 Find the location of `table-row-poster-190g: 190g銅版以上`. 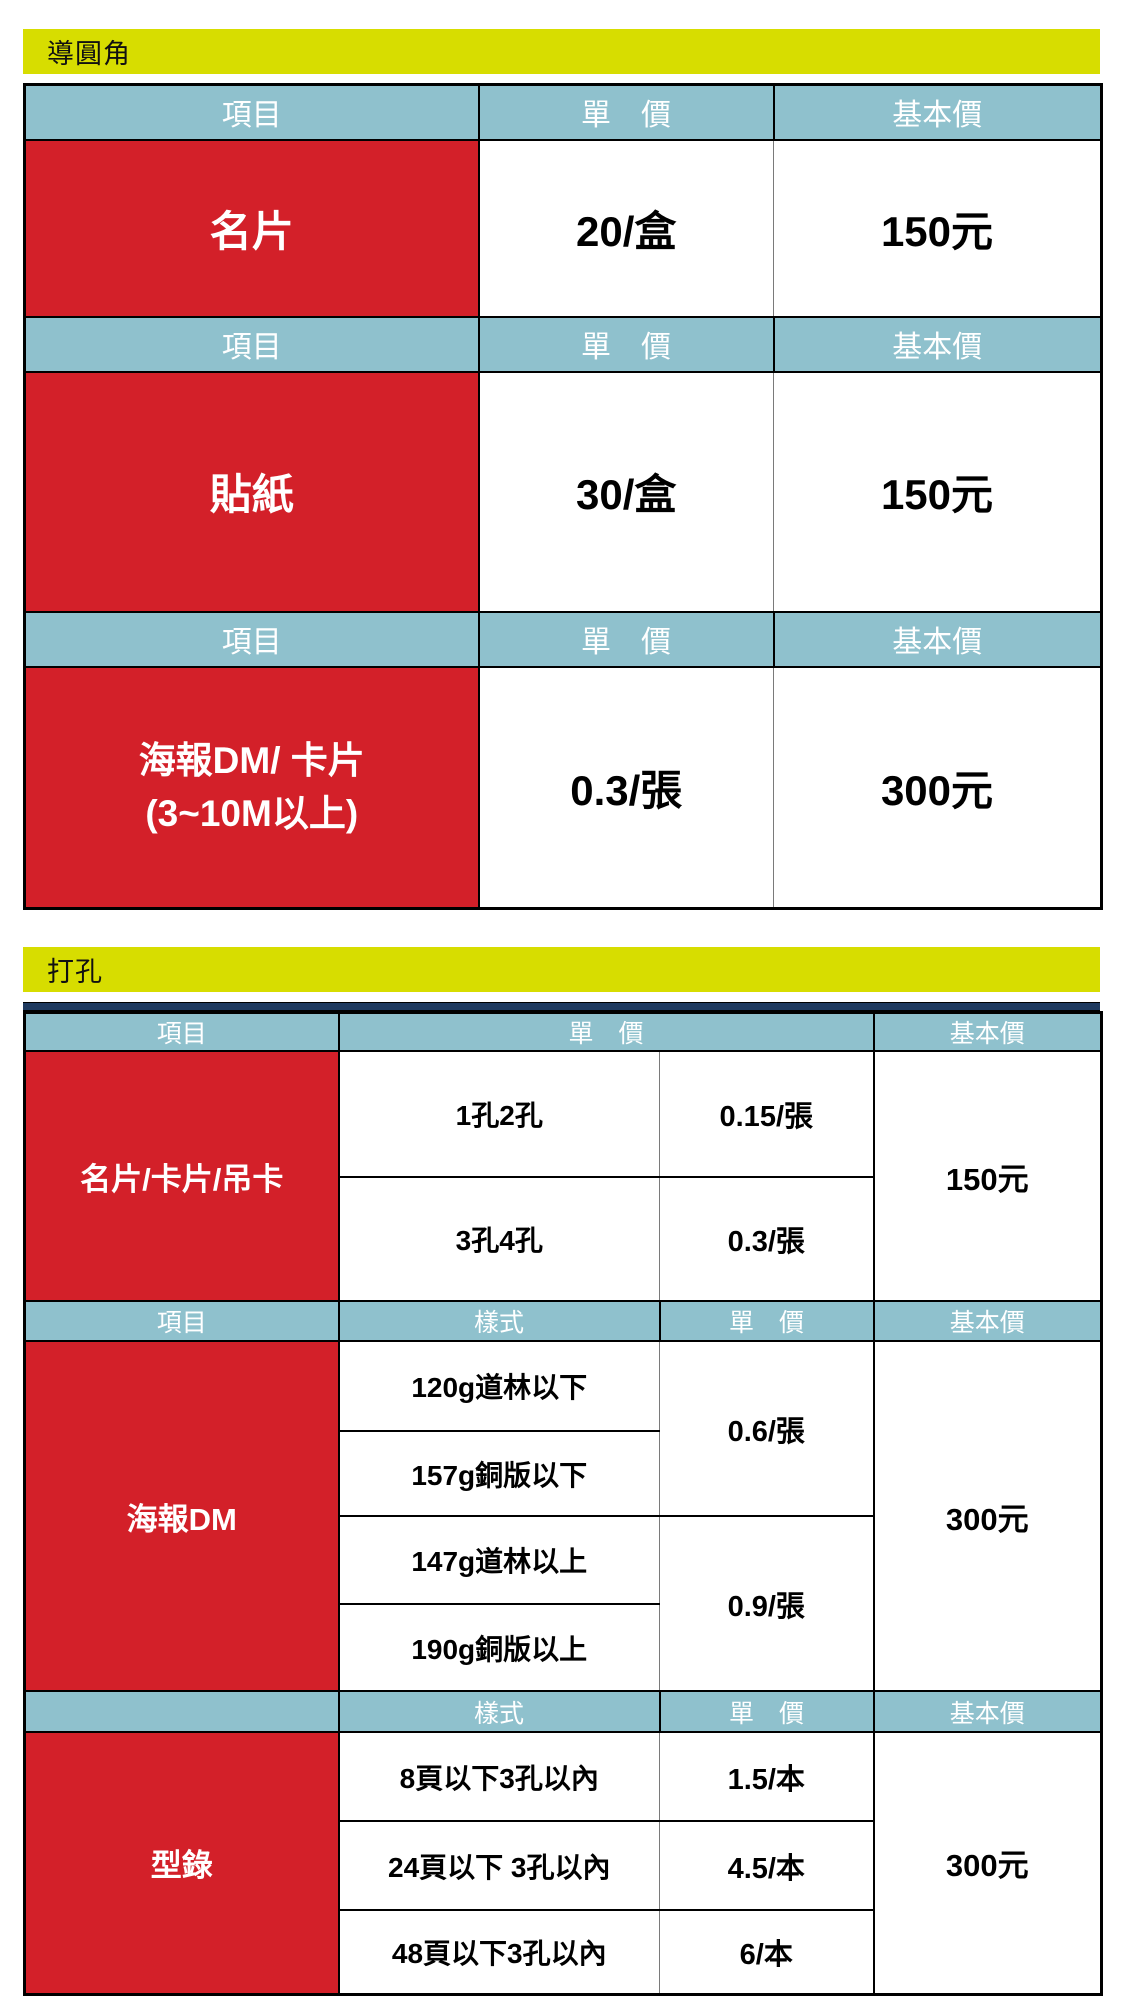

table-row-poster-190g: 190g銅版以上 is located at coordinates (563, 1647).